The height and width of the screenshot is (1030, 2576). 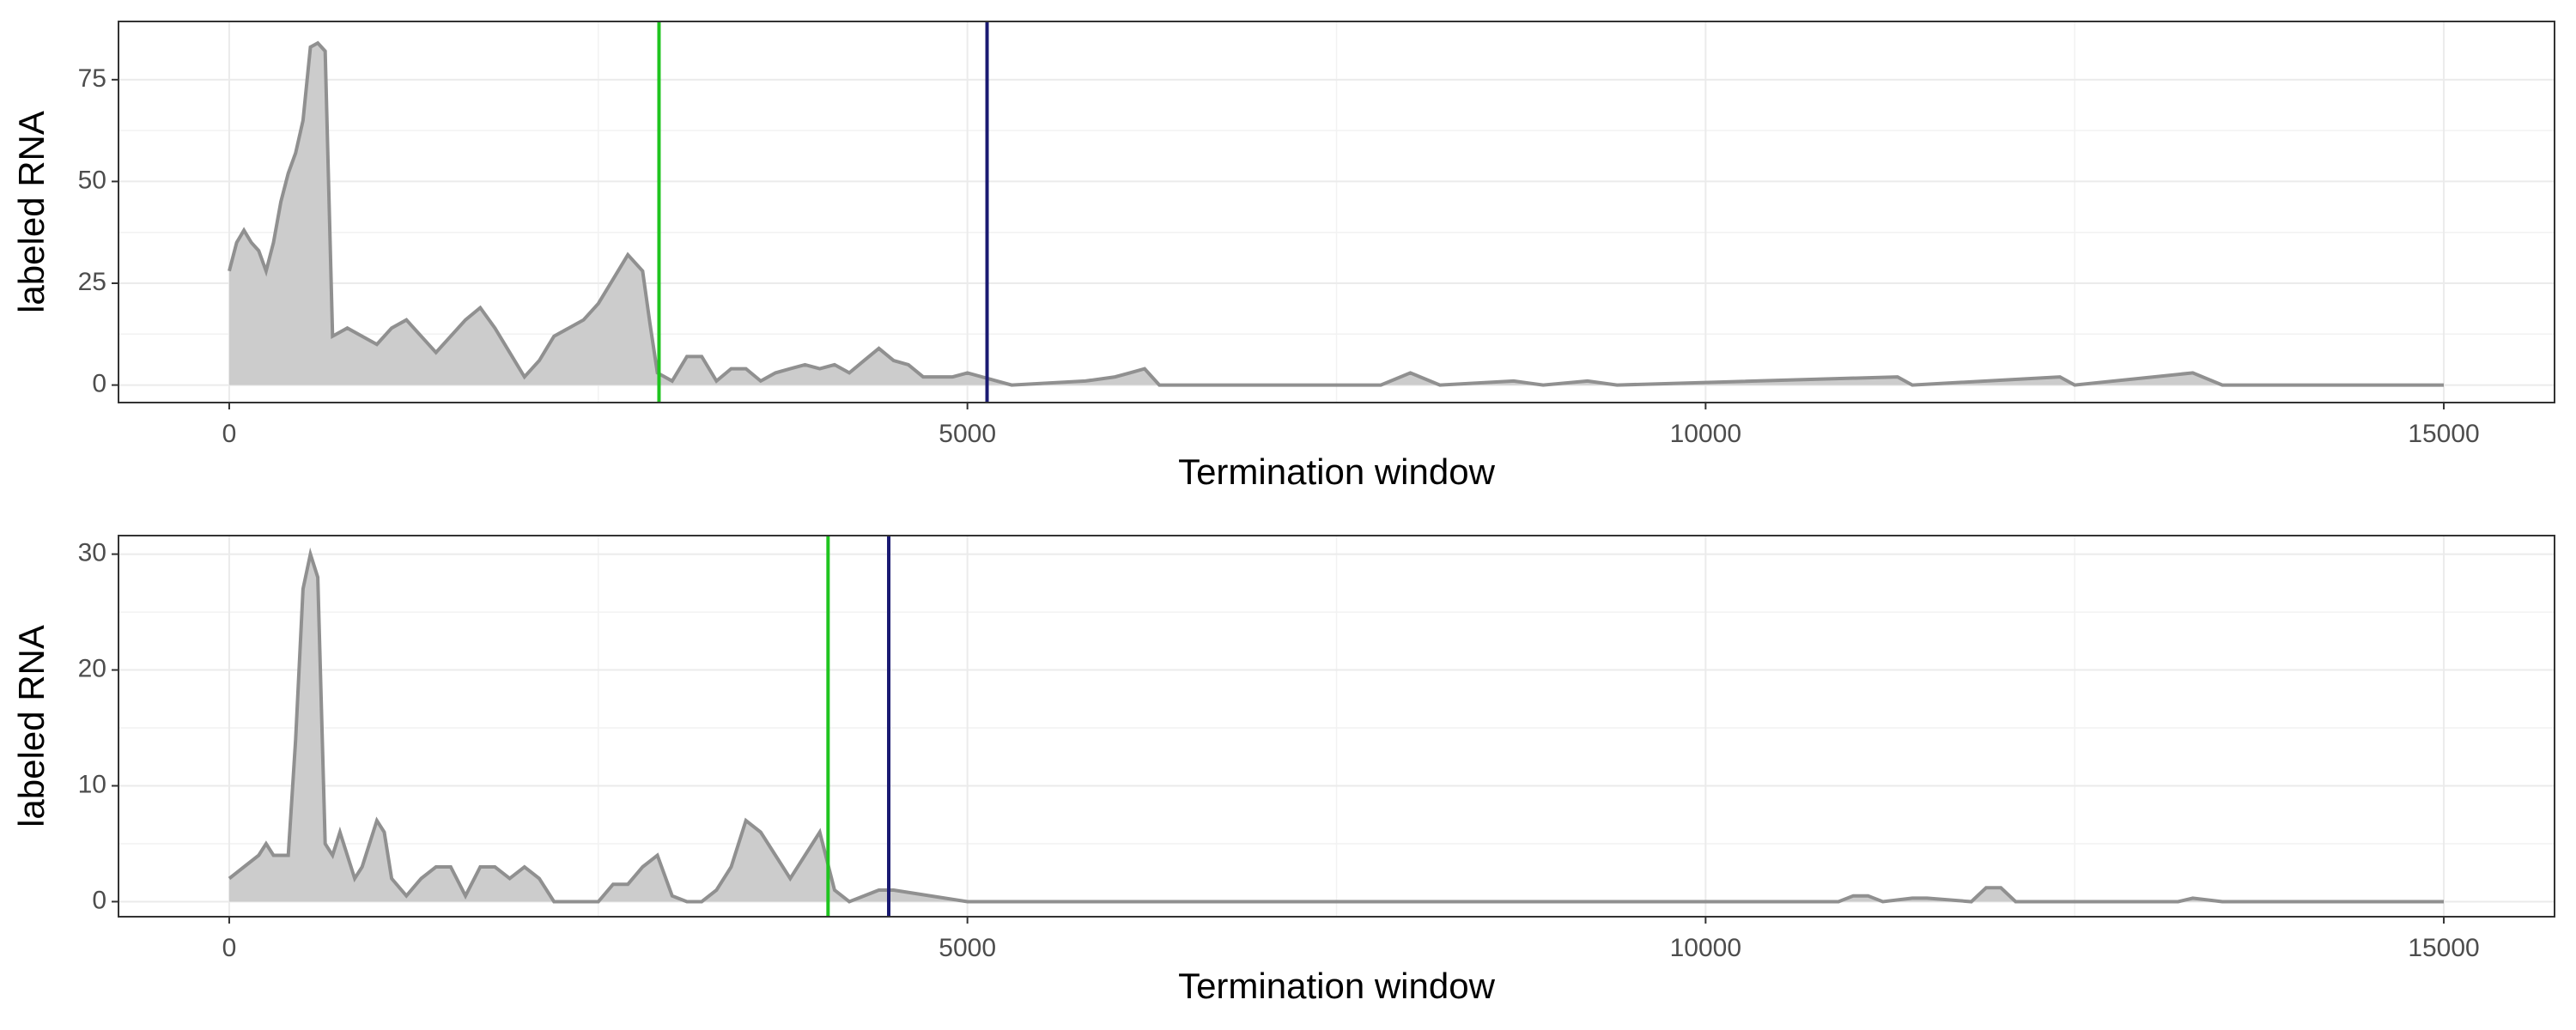 I want to click on y-tick-label: 75, so click(x=92, y=78).